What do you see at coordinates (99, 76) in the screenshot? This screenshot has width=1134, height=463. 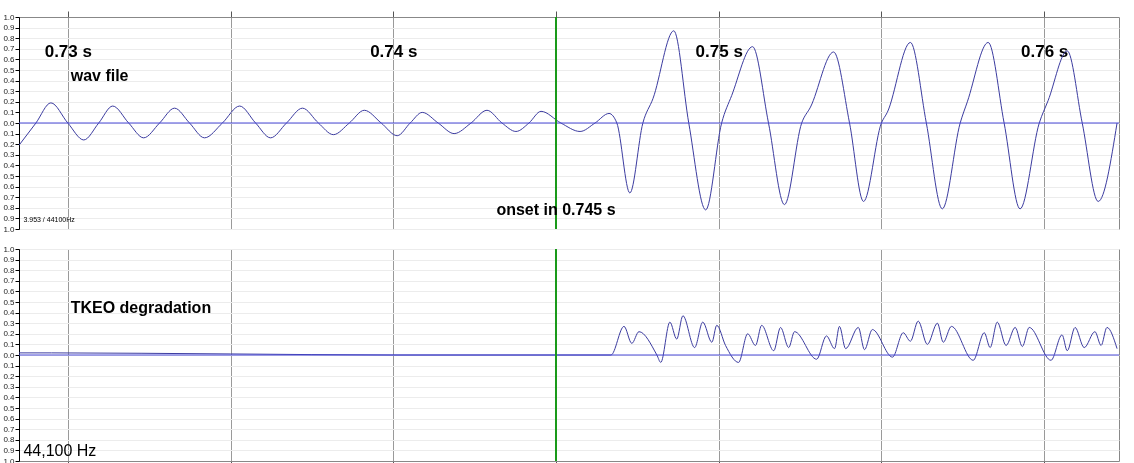 I see `series-label: wav file` at bounding box center [99, 76].